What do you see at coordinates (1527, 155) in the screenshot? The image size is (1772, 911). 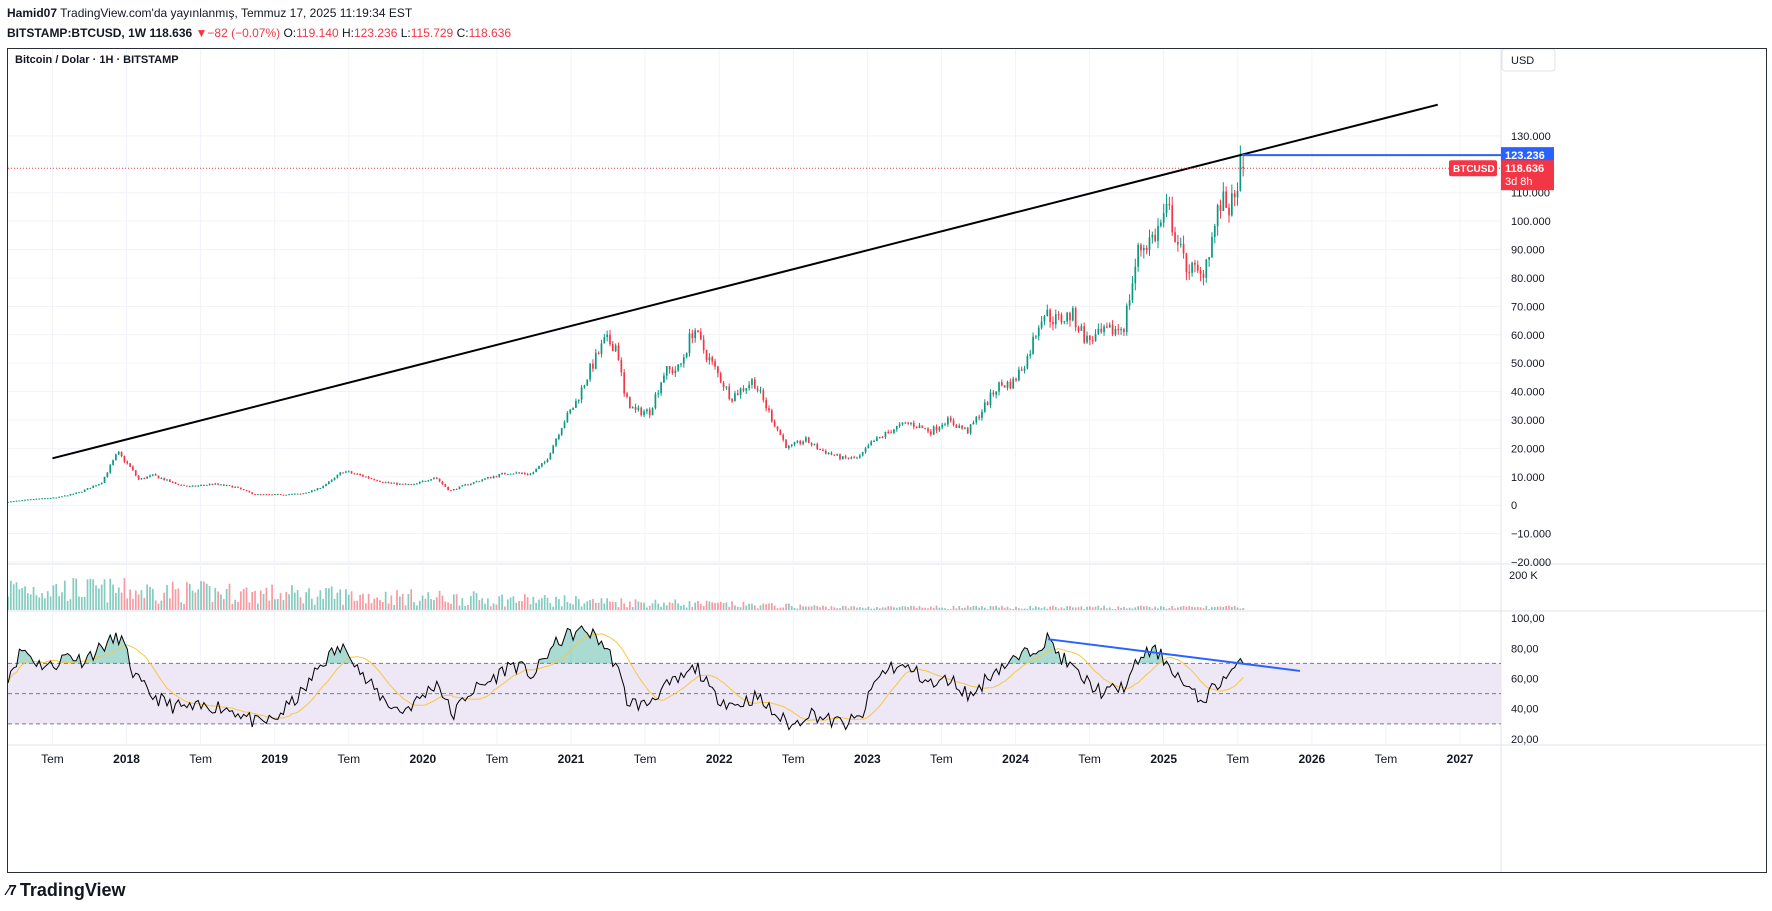 I see `high-price-tag` at bounding box center [1527, 155].